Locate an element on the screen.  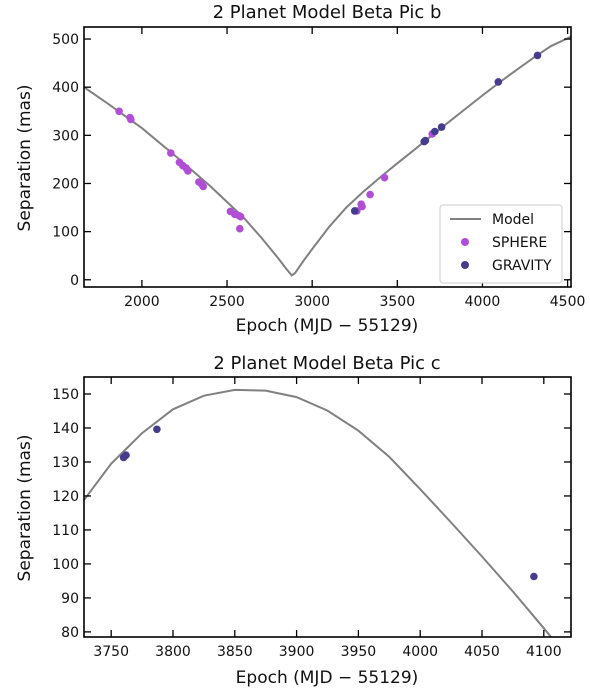
top-ytick-label: 200 is located at coordinates (65, 184).